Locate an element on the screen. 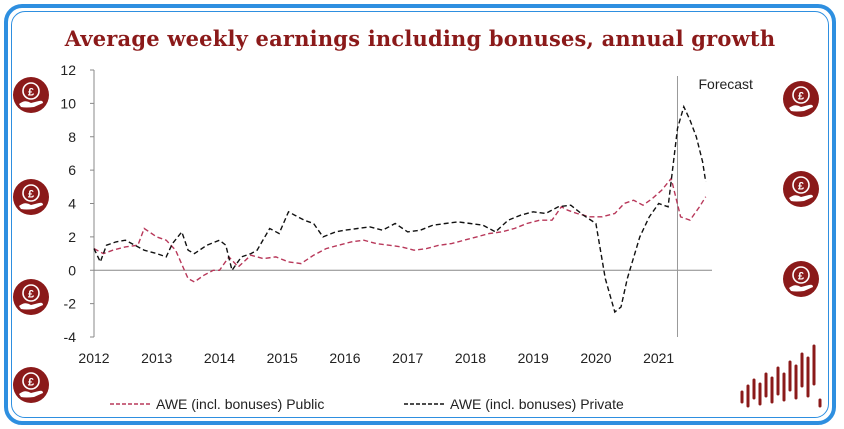  x-tick-label: 2014 is located at coordinates (219, 358).